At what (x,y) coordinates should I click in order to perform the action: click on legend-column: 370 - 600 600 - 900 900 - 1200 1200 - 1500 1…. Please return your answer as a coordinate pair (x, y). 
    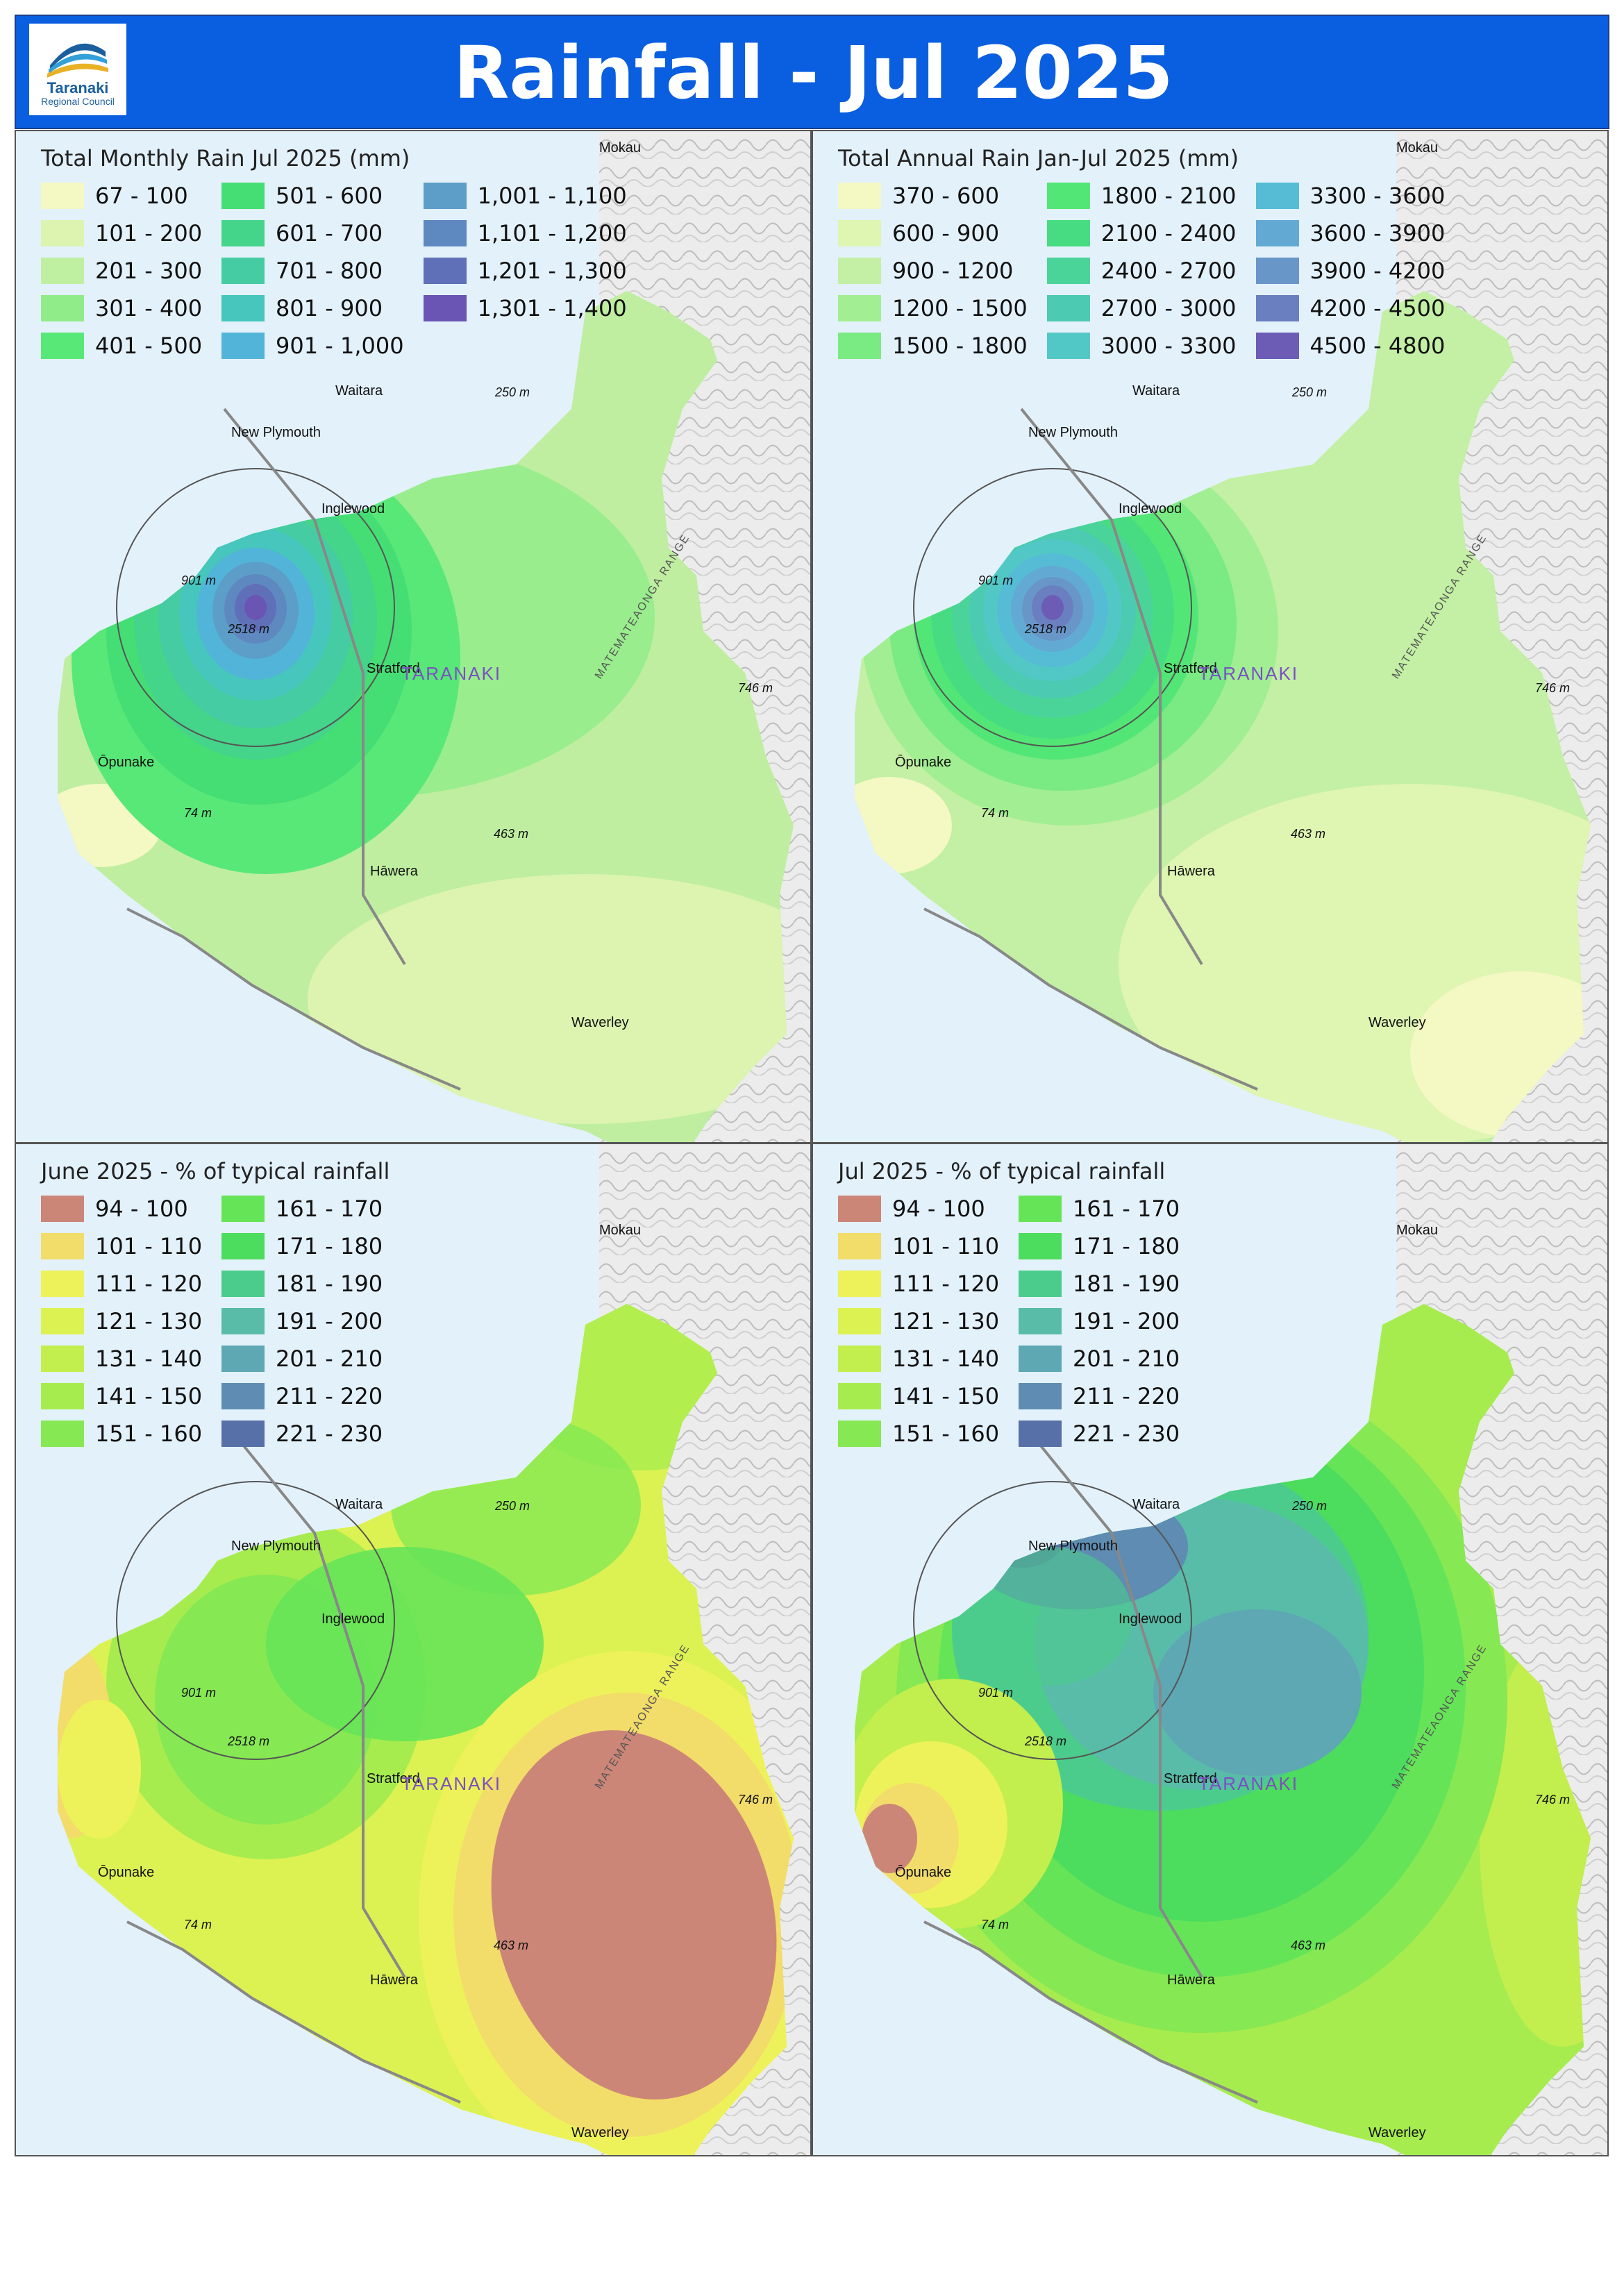
    Looking at the image, I should click on (933, 270).